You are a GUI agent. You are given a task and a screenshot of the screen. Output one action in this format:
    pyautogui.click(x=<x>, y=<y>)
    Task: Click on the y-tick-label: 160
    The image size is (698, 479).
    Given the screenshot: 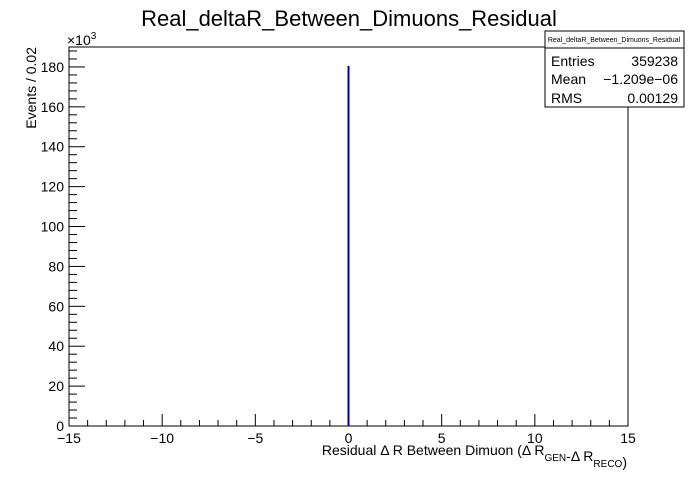 What is the action you would take?
    pyautogui.click(x=53, y=107)
    